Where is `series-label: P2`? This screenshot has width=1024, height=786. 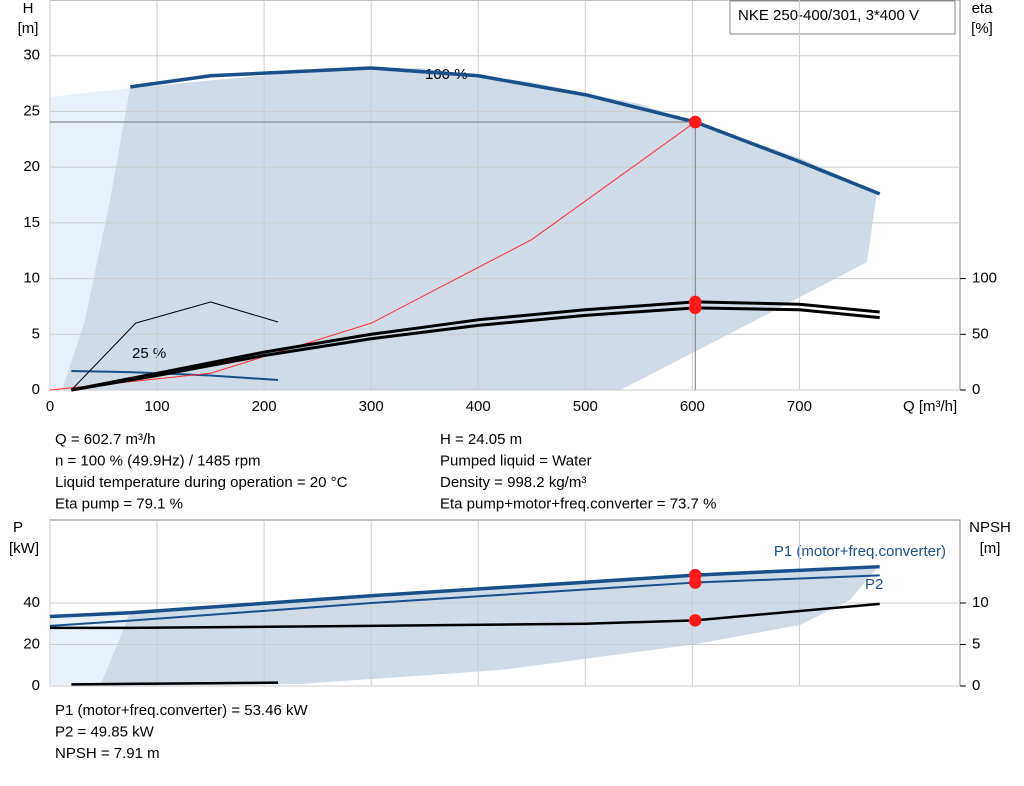
series-label: P2 is located at coordinates (874, 584).